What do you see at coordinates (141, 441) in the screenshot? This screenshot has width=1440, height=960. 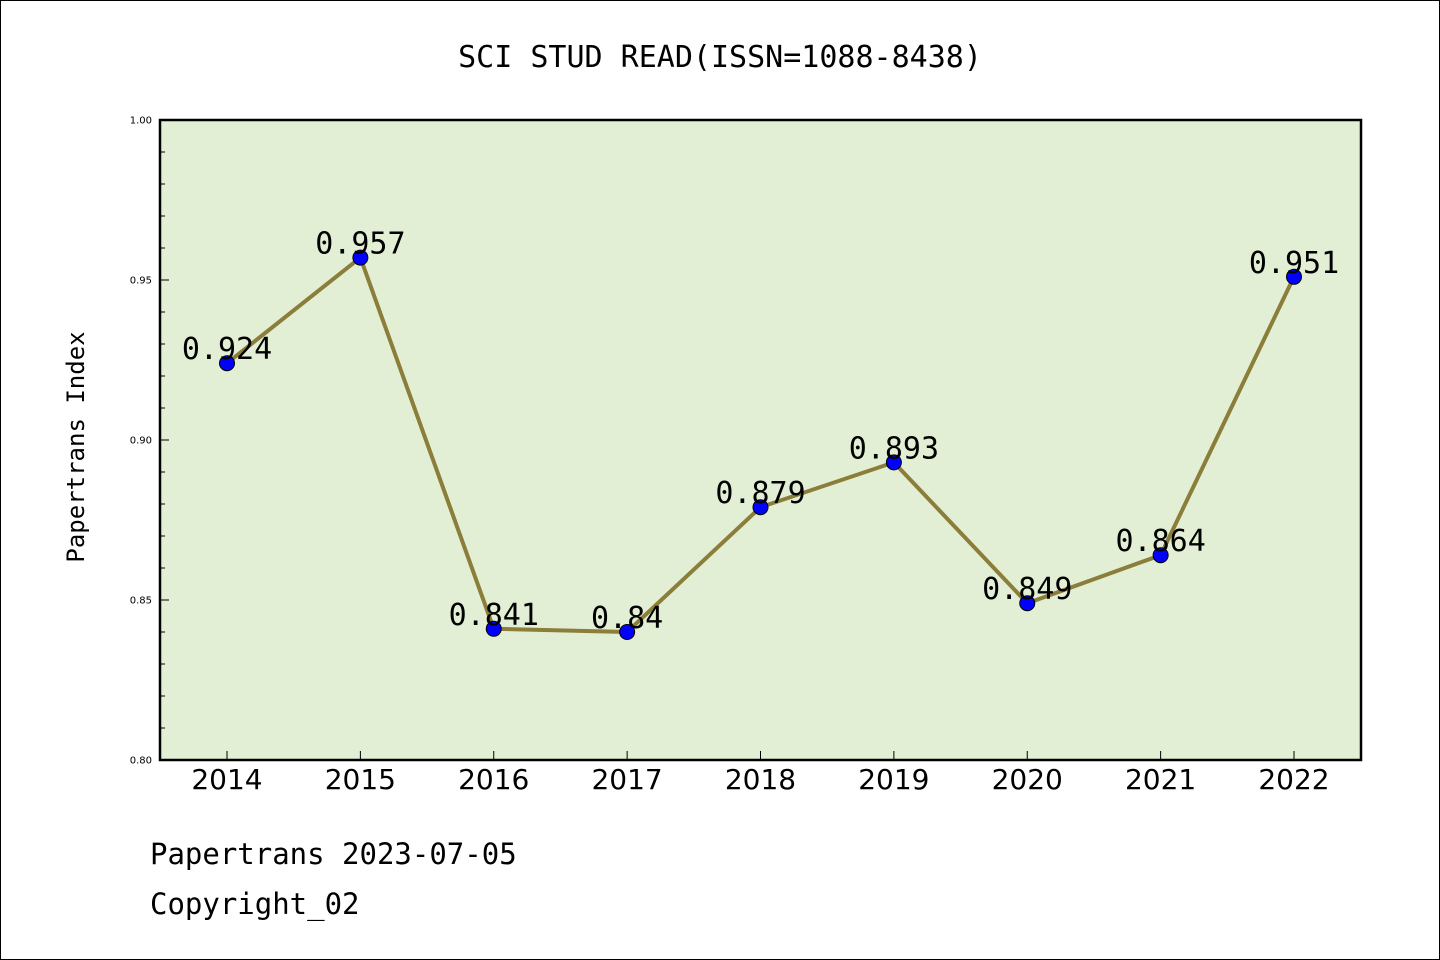 I see `y-tick-label: 0.90` at bounding box center [141, 441].